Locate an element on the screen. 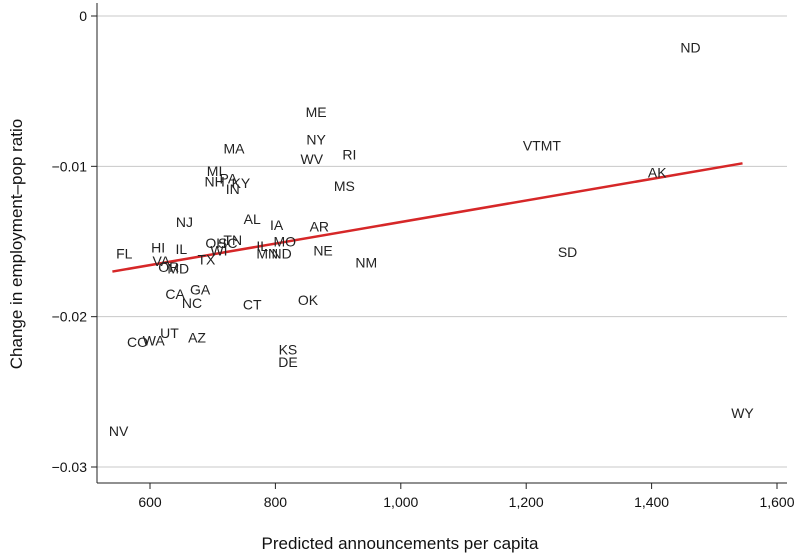  point-label: NM is located at coordinates (366, 263).